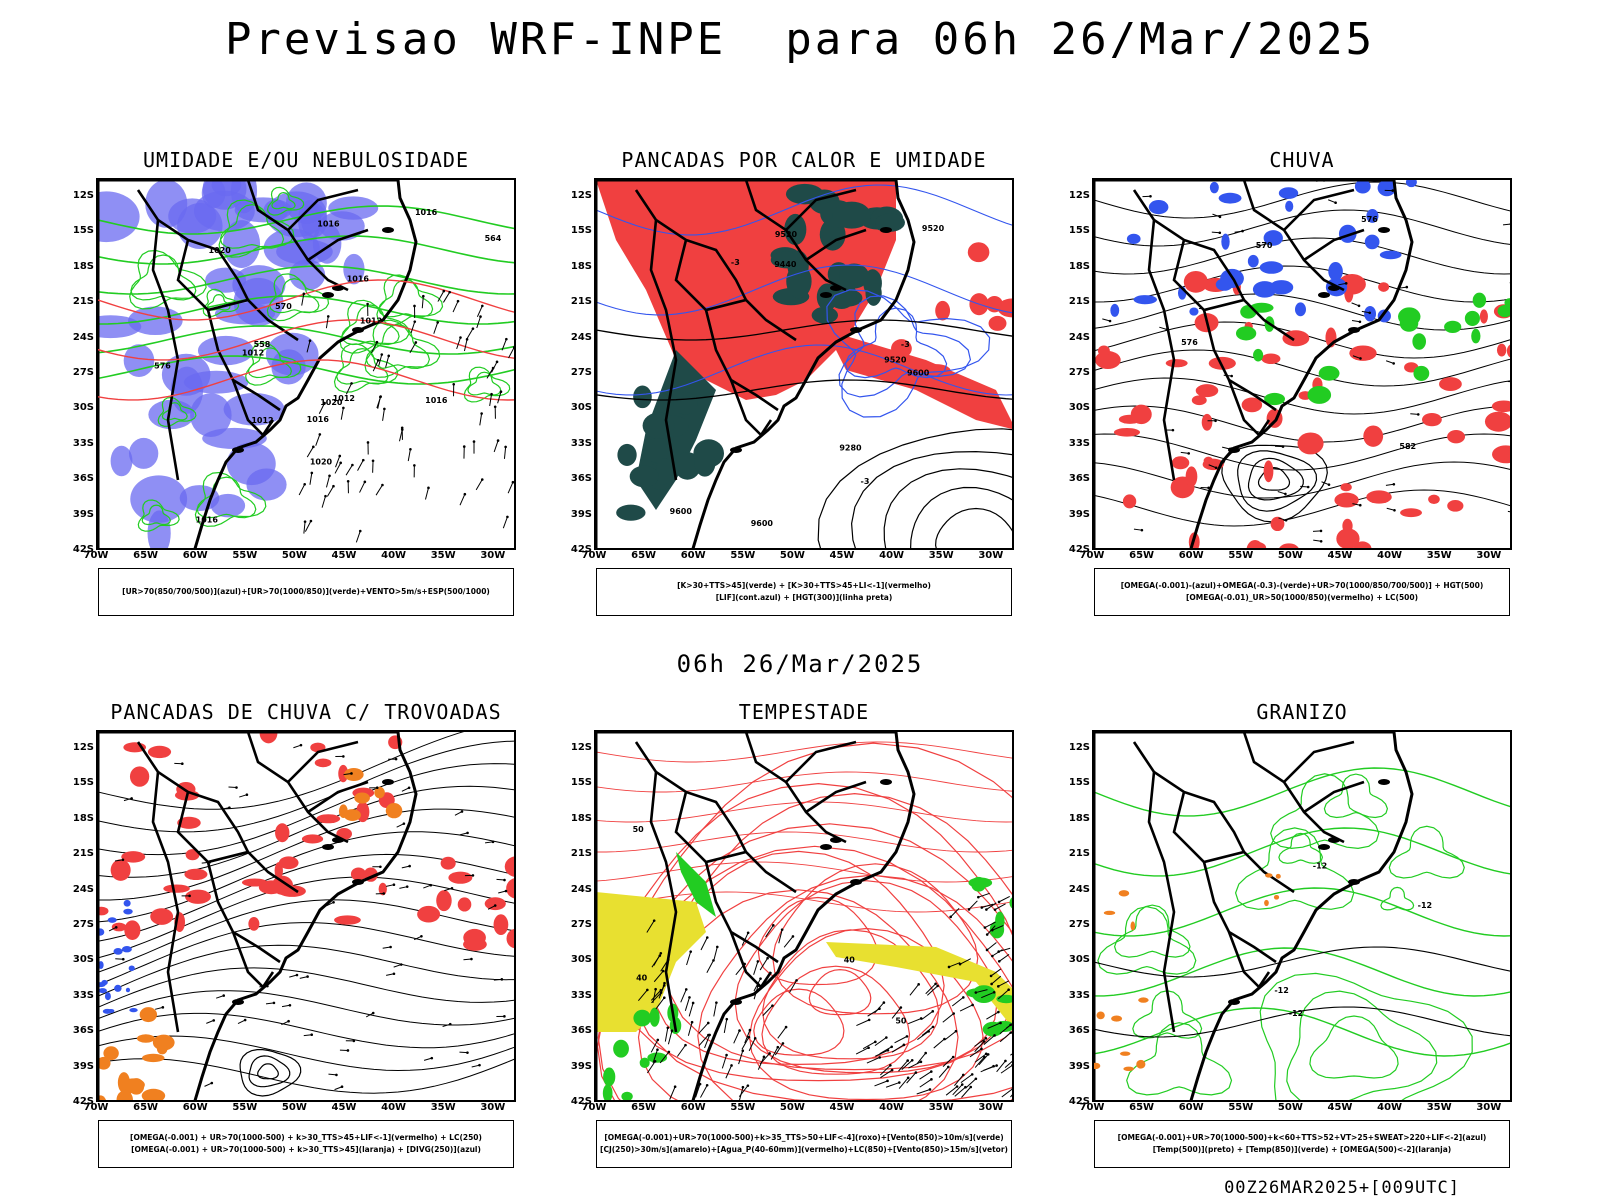 The image size is (1600, 1200). Describe the element at coordinates (800, 664) in the screenshot. I see `forecast-time-label: 06h 26/Mar/2025` at that location.